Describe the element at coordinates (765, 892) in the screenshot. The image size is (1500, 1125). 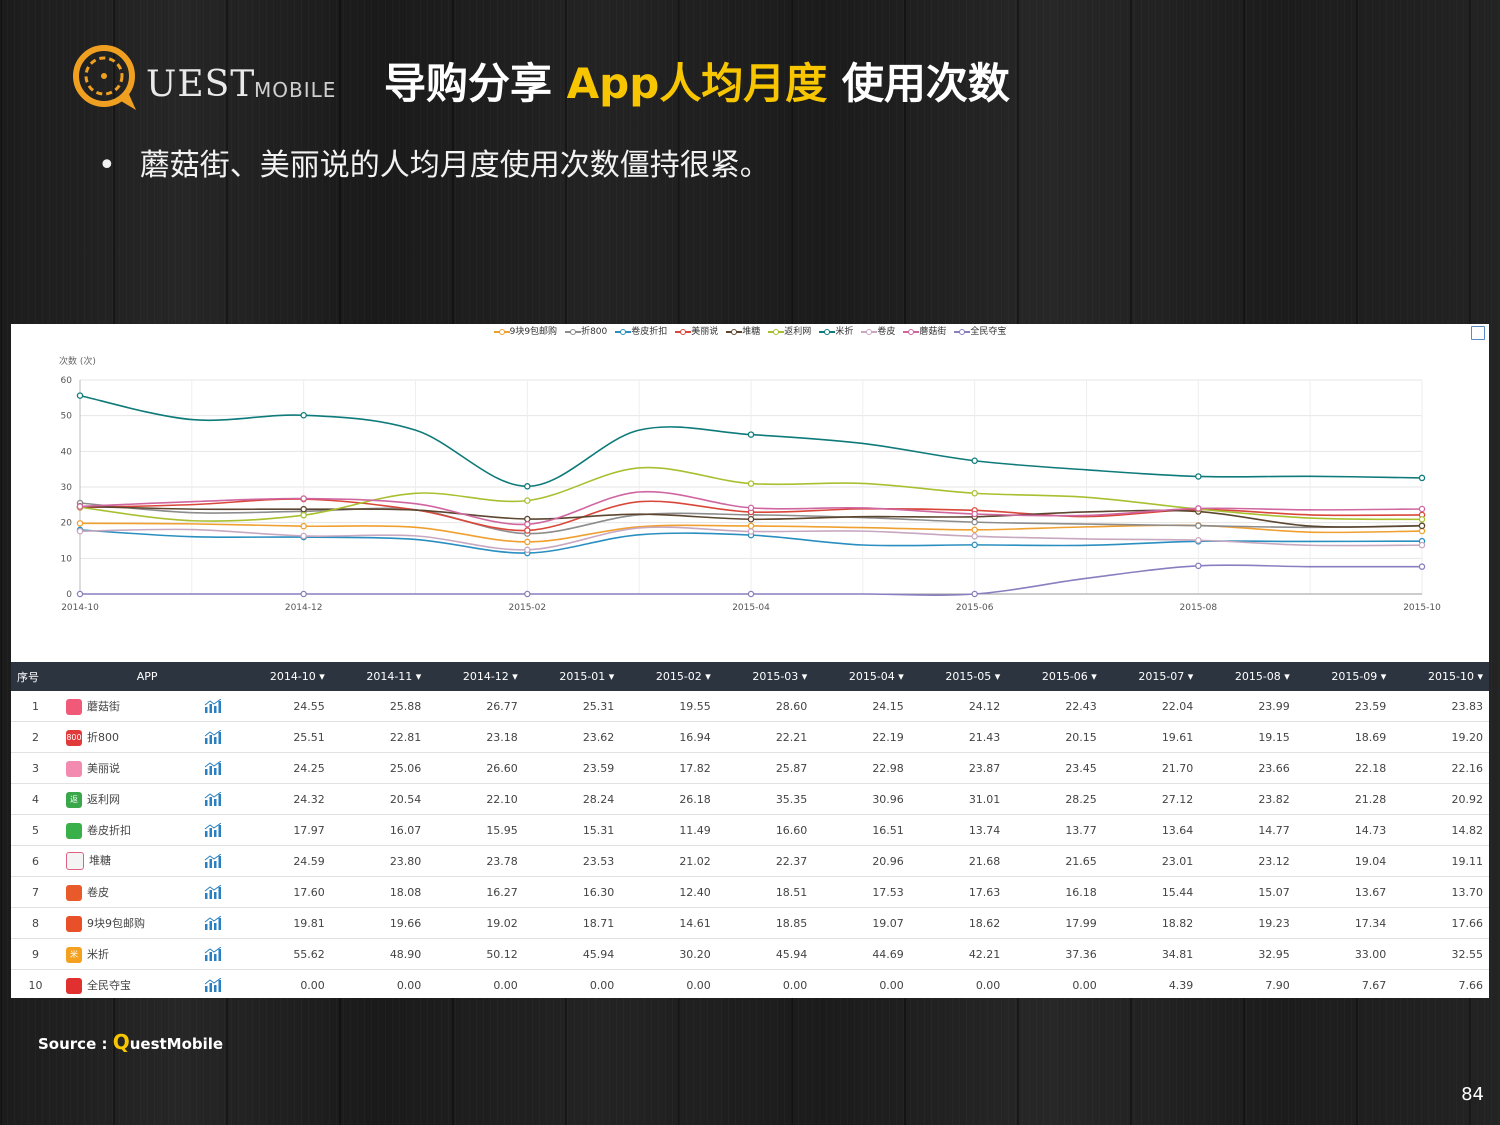
I see `value-cell: 18.51` at that location.